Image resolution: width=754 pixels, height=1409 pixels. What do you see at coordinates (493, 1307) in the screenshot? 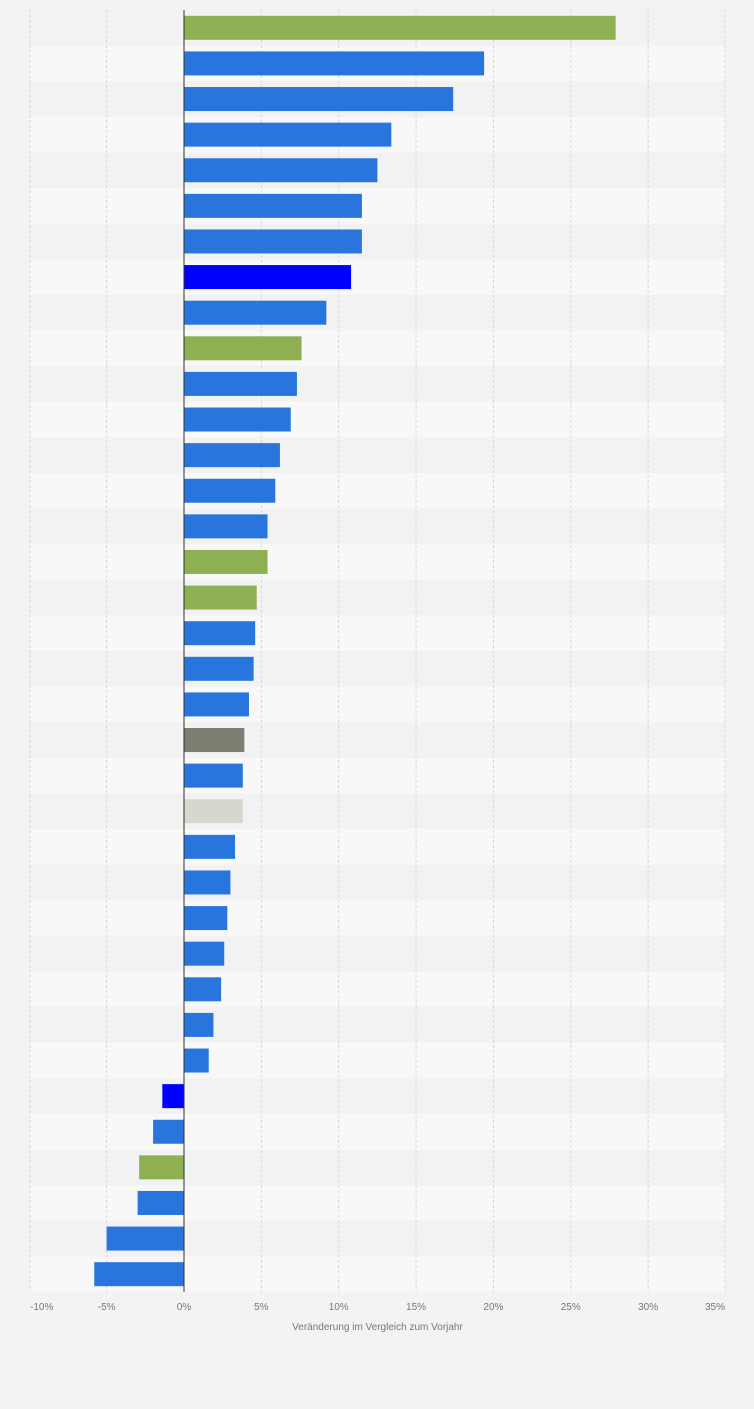
I see `x-tick-label: 20%` at bounding box center [493, 1307].